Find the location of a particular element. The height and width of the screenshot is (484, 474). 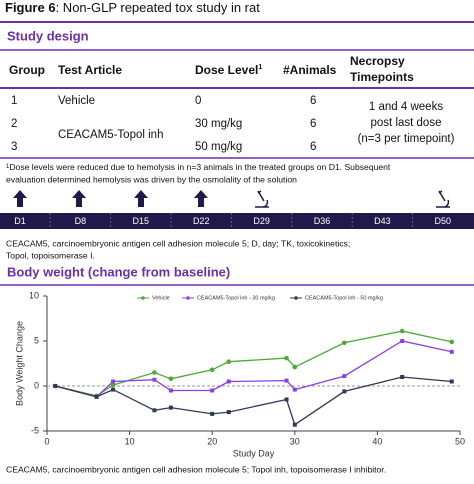

dose-arrows is located at coordinates (110, 198).